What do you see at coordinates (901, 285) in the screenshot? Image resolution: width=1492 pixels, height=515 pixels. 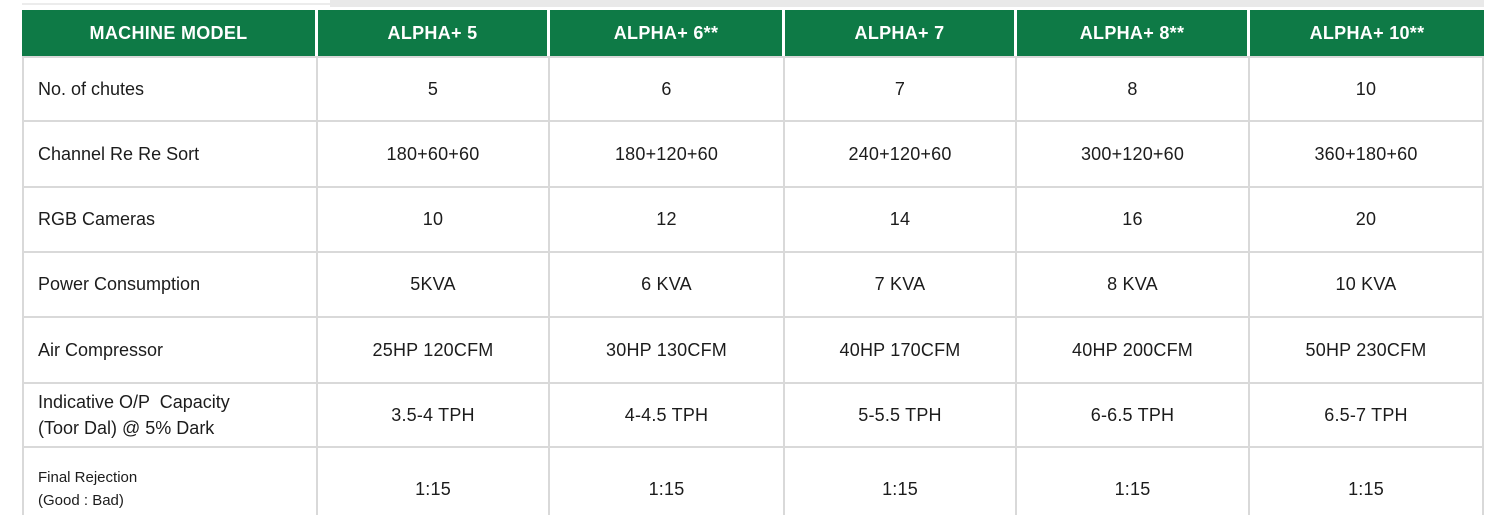 I see `cell-power-alpha-7: 7 KVA` at bounding box center [901, 285].